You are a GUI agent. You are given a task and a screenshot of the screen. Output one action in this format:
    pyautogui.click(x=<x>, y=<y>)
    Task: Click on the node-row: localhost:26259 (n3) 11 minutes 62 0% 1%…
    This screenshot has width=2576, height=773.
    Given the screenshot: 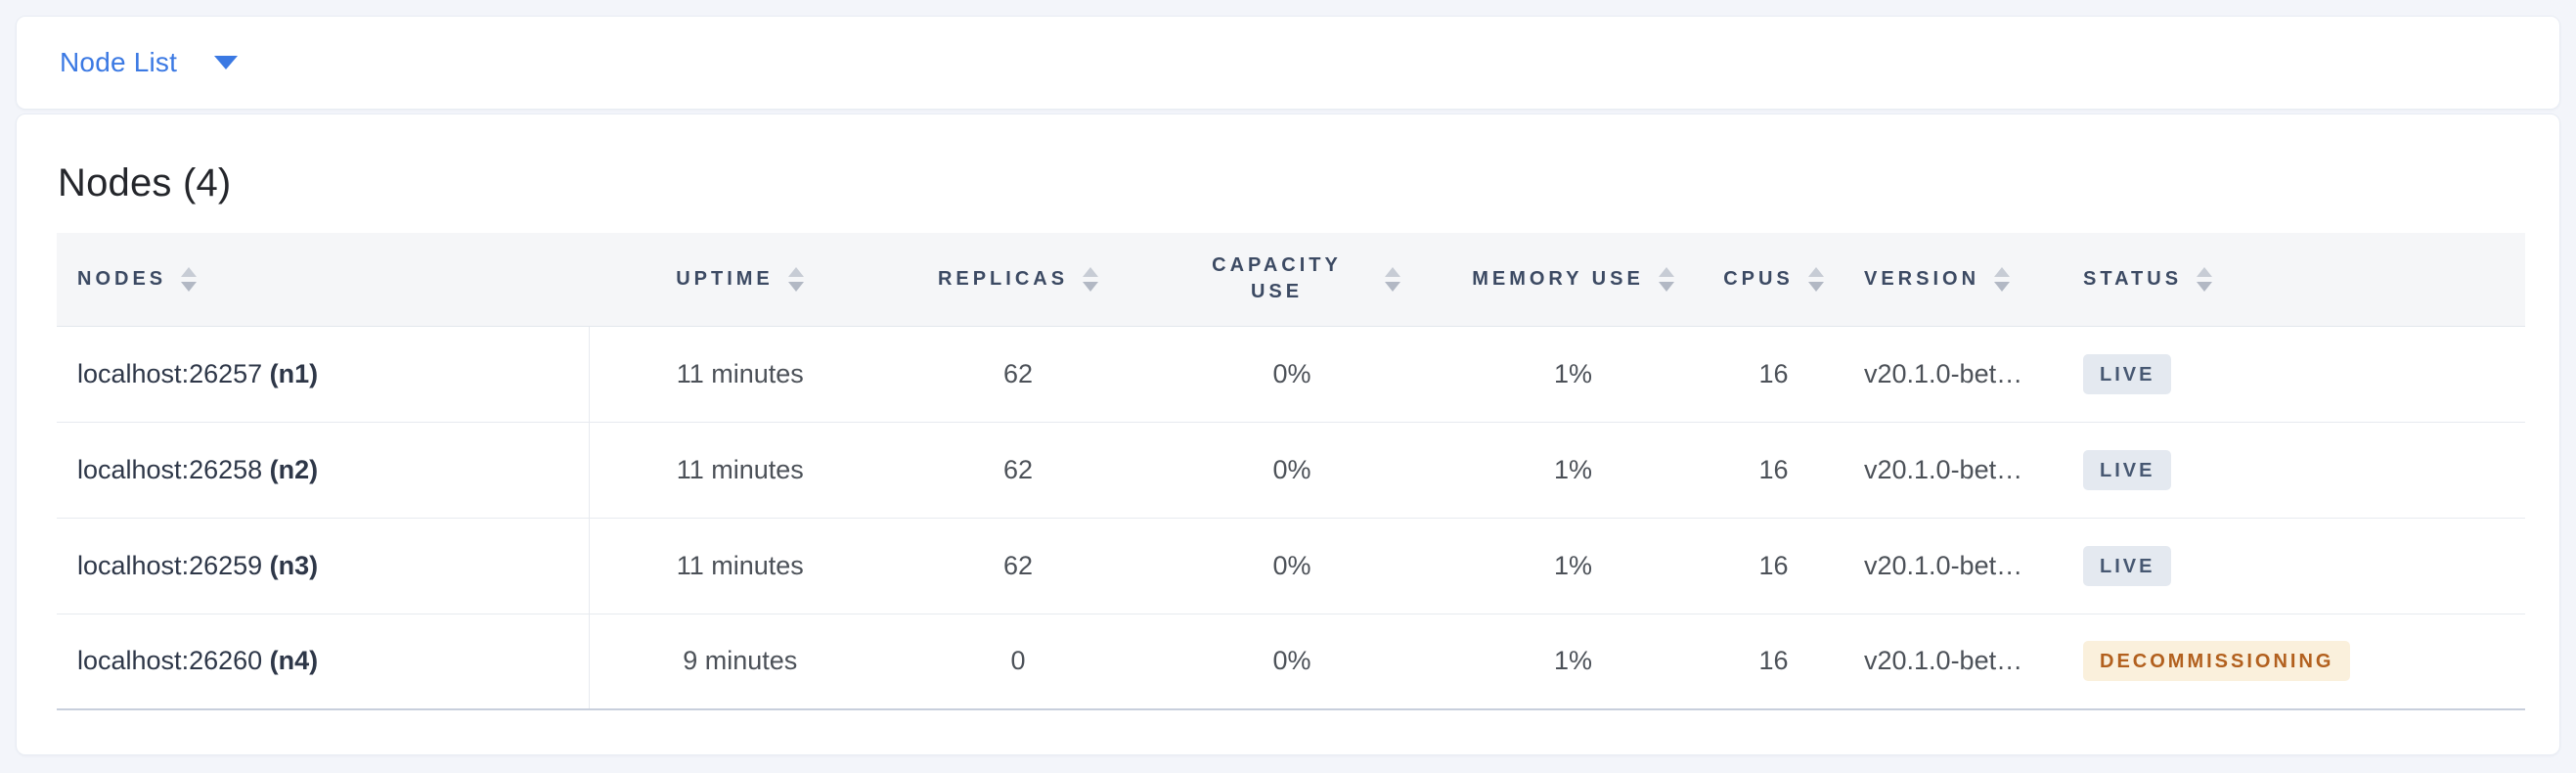 What is the action you would take?
    pyautogui.click(x=1291, y=565)
    